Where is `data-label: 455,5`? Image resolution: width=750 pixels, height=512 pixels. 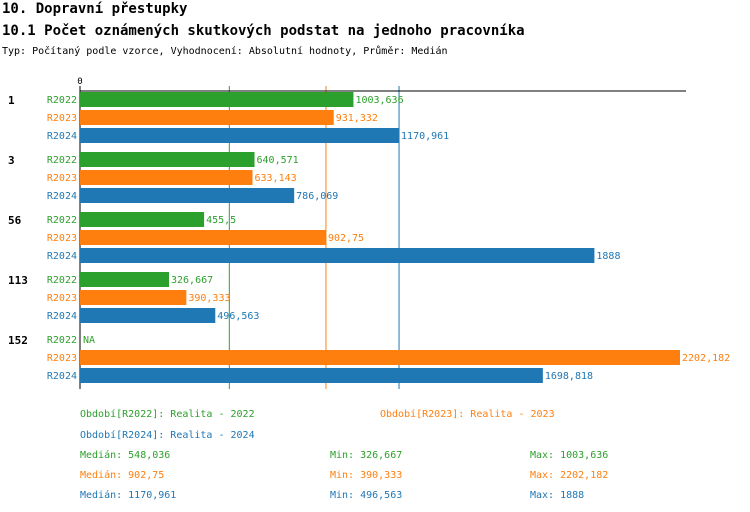 data-label: 455,5 is located at coordinates (221, 220).